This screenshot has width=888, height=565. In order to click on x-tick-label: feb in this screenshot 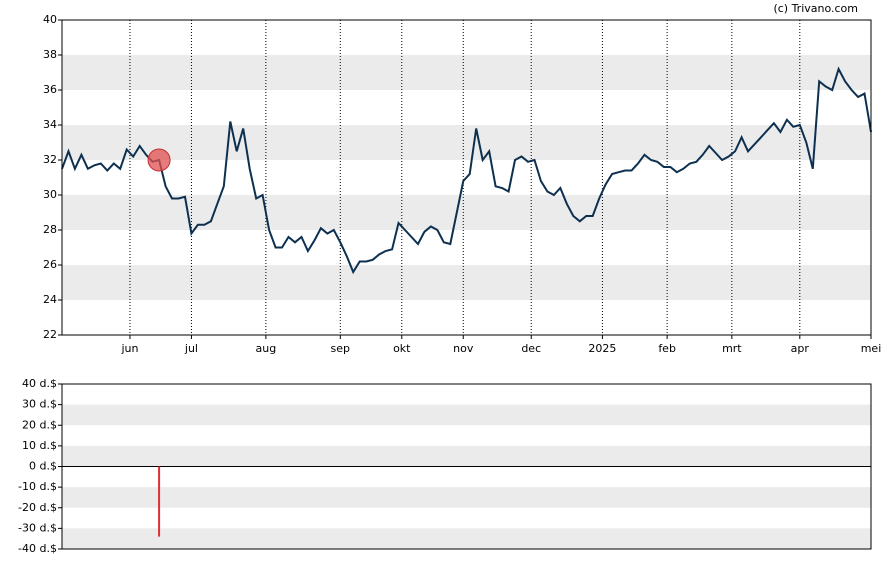, I will do `click(667, 348)`.